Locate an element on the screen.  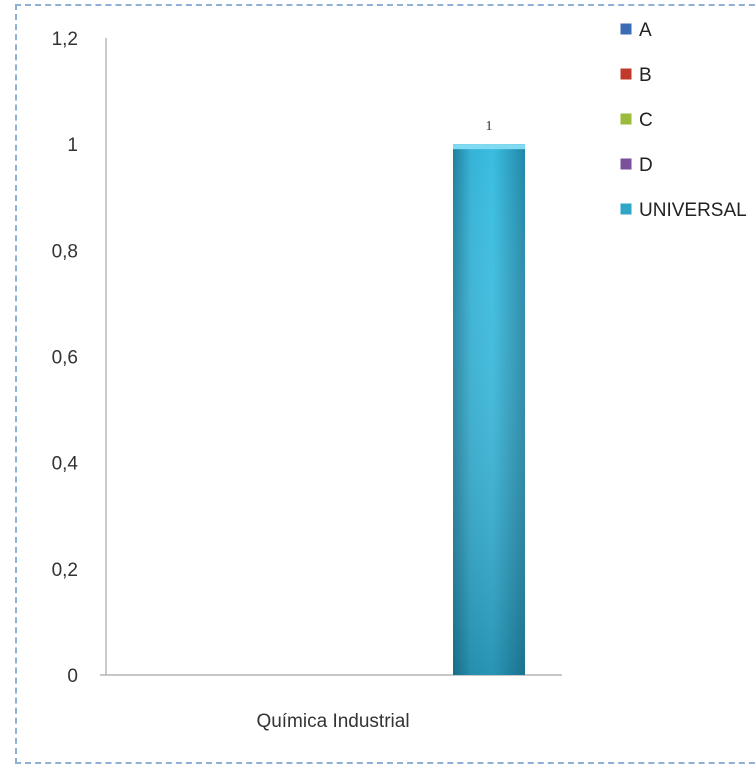
y-tick-label: 0,6 is located at coordinates (65, 358).